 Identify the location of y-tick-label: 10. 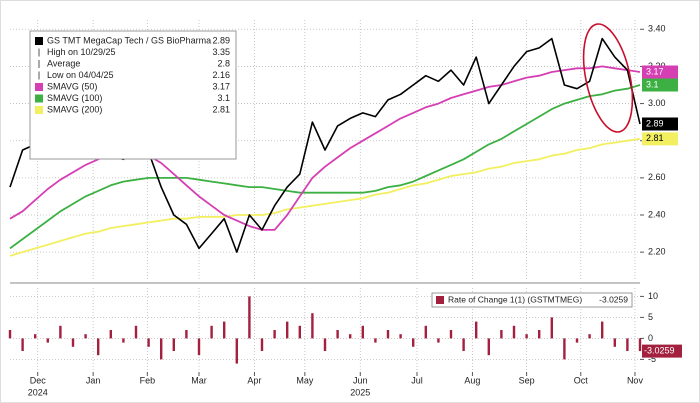
(653, 296).